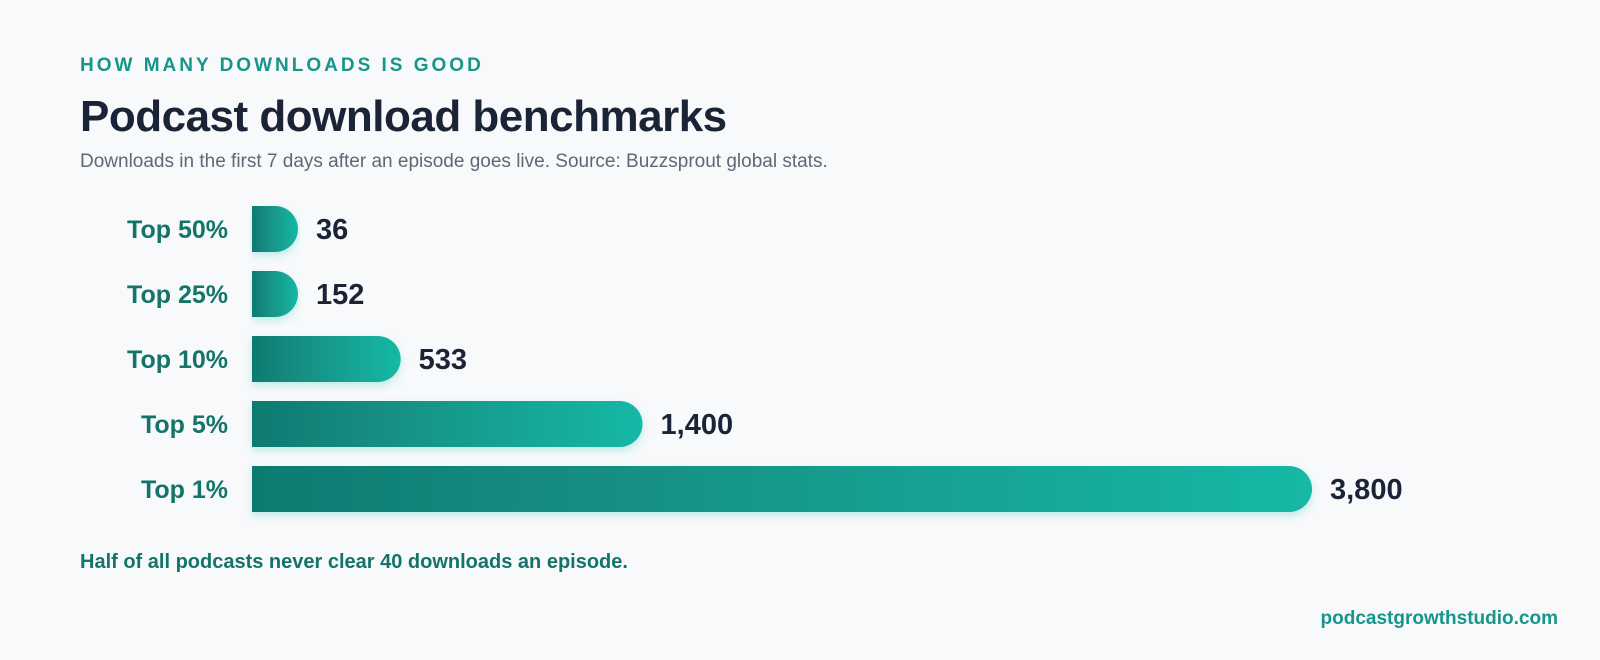 Image resolution: width=1600 pixels, height=660 pixels. What do you see at coordinates (1366, 490) in the screenshot?
I see `value-label: 3,800` at bounding box center [1366, 490].